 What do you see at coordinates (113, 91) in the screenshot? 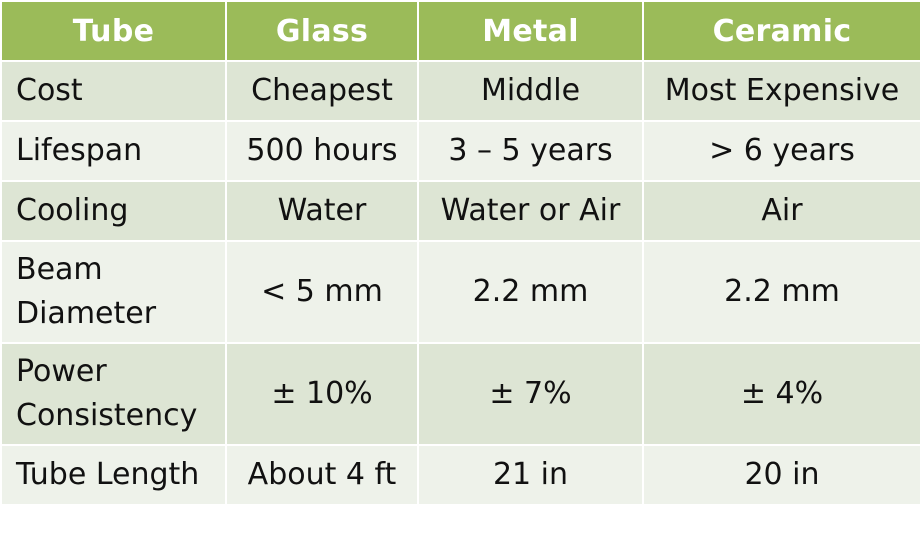
I see `row-label-cost: Cost` at bounding box center [113, 91].